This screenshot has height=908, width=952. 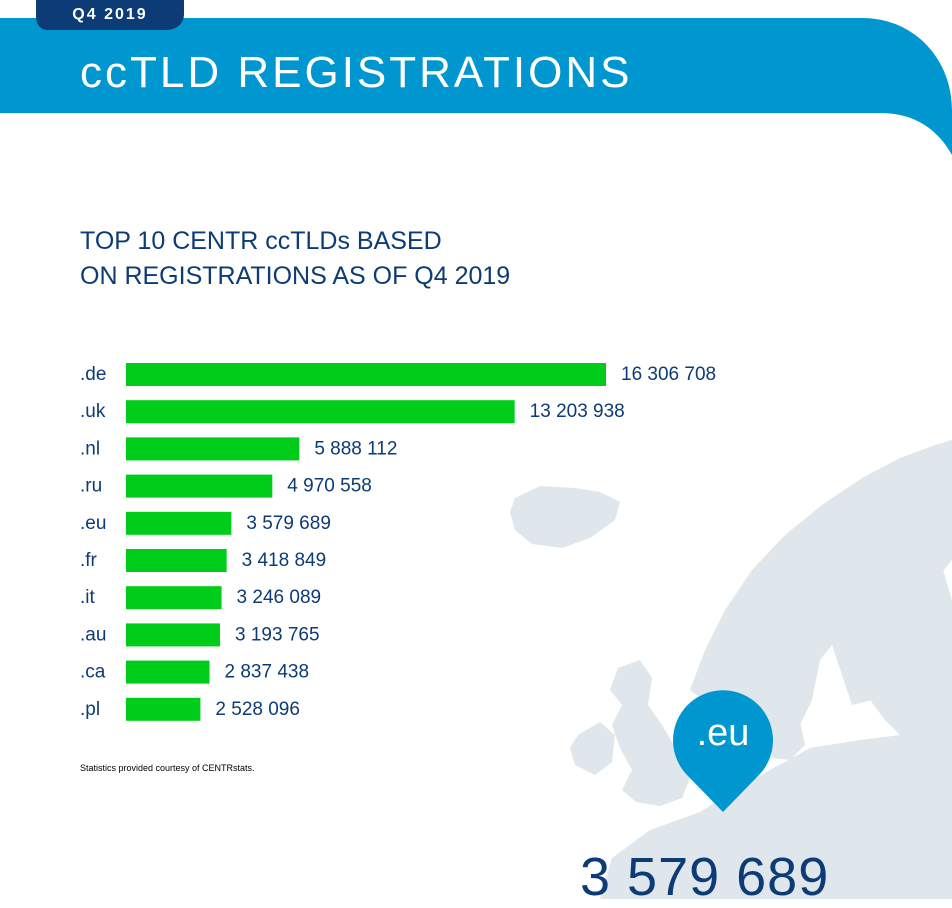 I want to click on location-pin-icon, so click(x=723, y=751).